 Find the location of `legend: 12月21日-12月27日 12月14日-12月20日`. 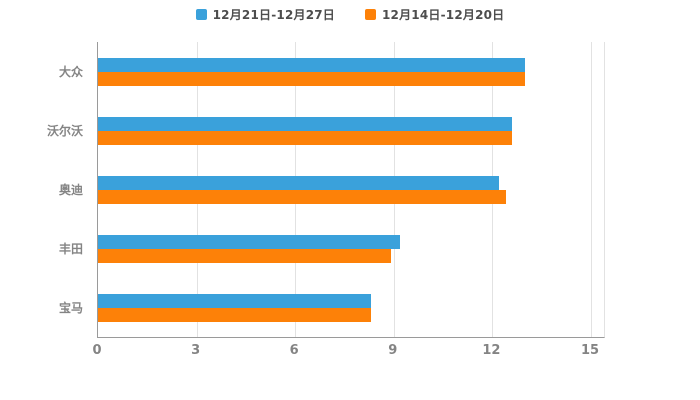

legend: 12月21日-12月27日 12月14日-12月20日 is located at coordinates (350, 14).